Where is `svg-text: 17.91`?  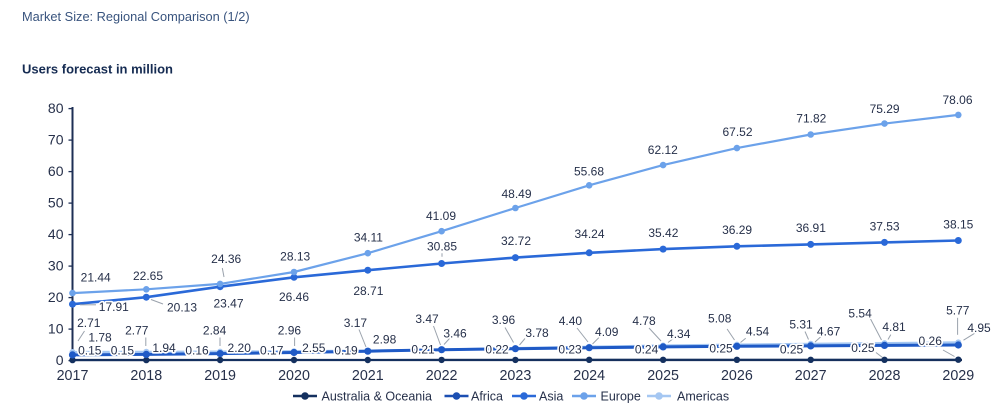
svg-text: 17.91 is located at coordinates (114, 307).